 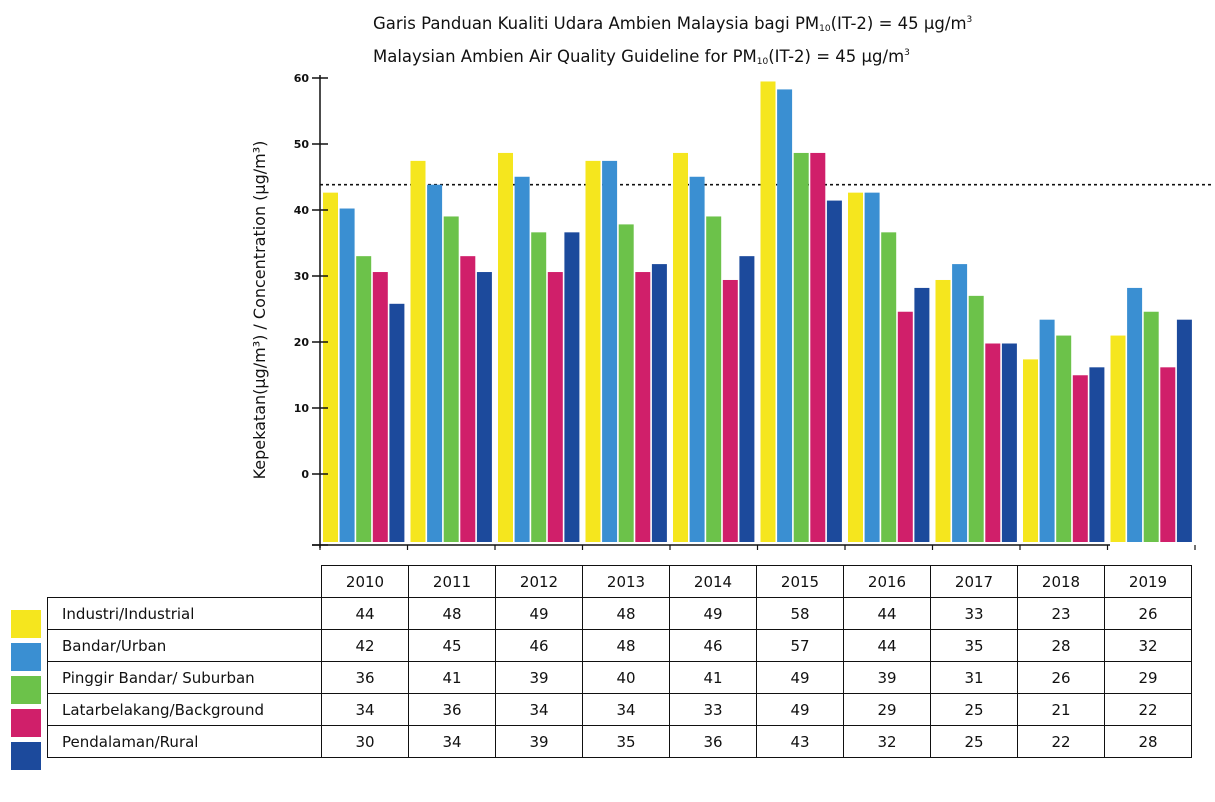 I want to click on table-row: Industri/Industrial 44 48 49 48 49 58 44 33 23 26, so click(x=619, y=613).